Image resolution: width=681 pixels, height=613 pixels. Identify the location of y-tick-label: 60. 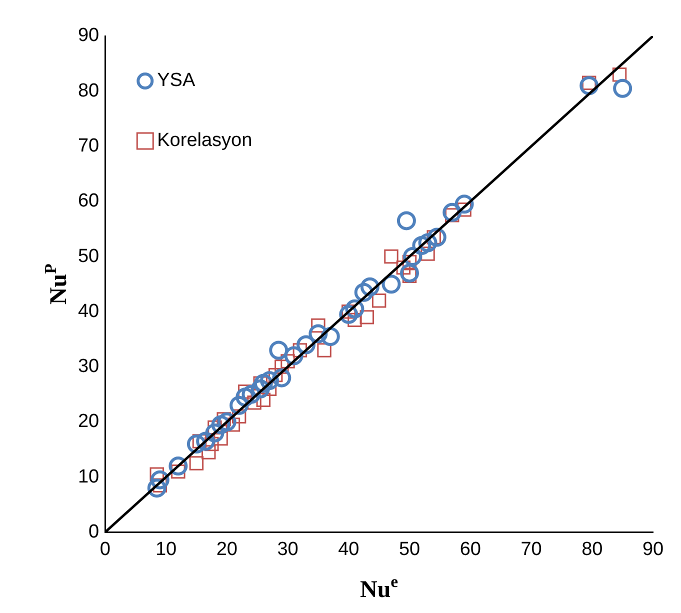
(89, 201).